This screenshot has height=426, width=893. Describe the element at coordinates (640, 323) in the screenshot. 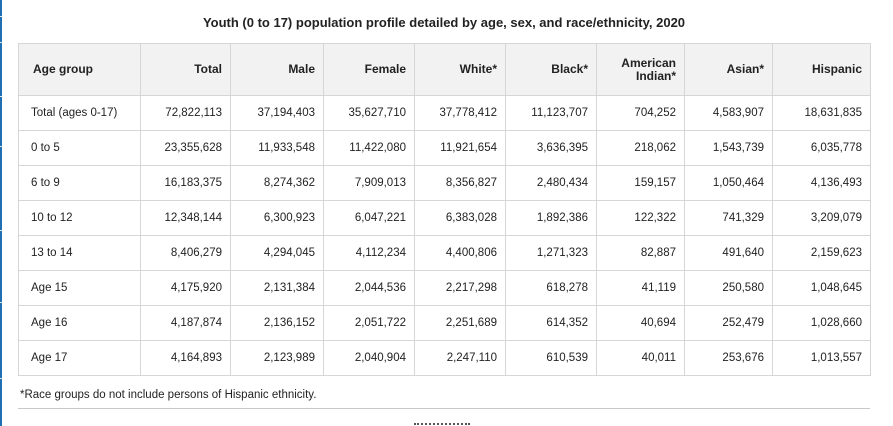

I see `cell-american-indian: 40,694` at that location.